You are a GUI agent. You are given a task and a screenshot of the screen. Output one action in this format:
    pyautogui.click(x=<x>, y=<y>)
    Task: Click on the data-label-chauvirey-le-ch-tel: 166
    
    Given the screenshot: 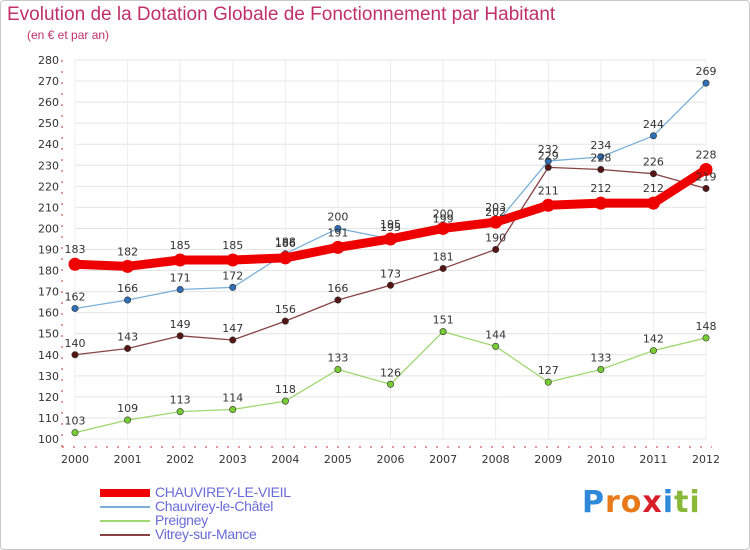 What is the action you would take?
    pyautogui.click(x=127, y=288)
    